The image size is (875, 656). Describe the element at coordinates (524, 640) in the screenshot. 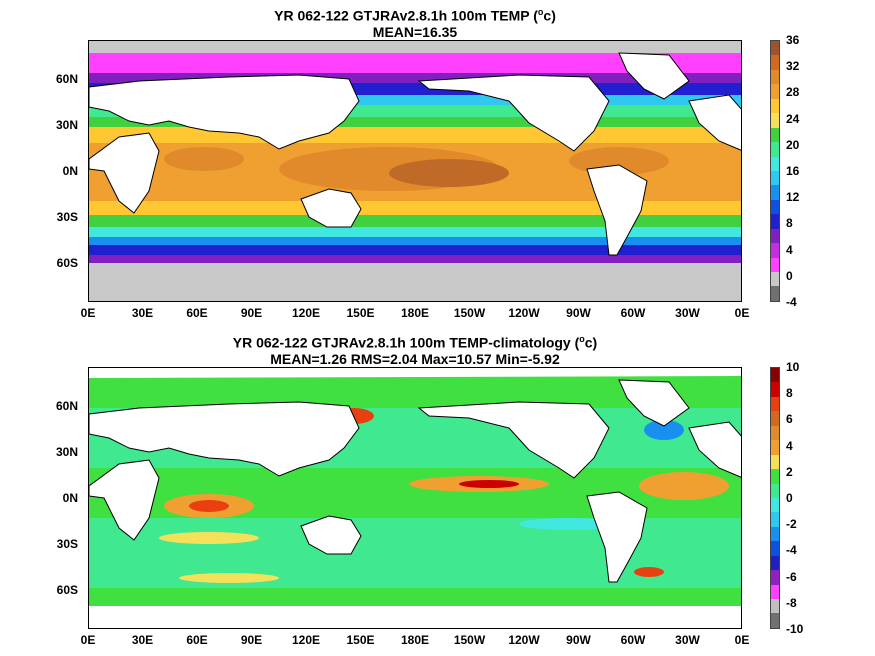

I see `p2-xlabel: 120W` at that location.